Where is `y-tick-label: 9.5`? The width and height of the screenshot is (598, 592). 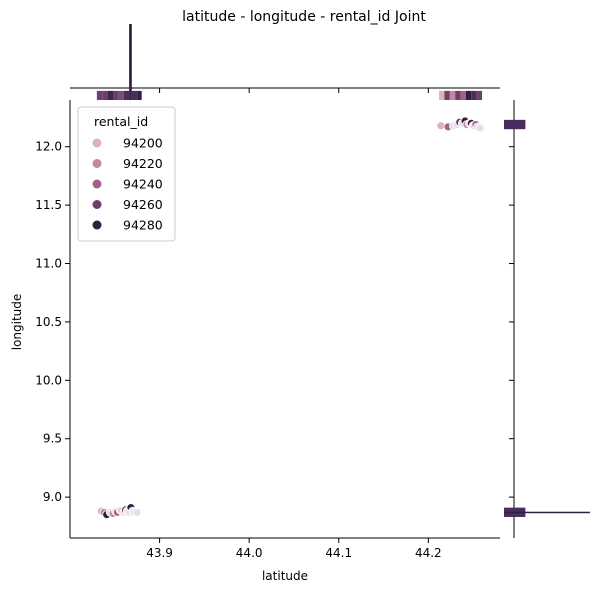 y-tick-label: 9.5 is located at coordinates (52, 439).